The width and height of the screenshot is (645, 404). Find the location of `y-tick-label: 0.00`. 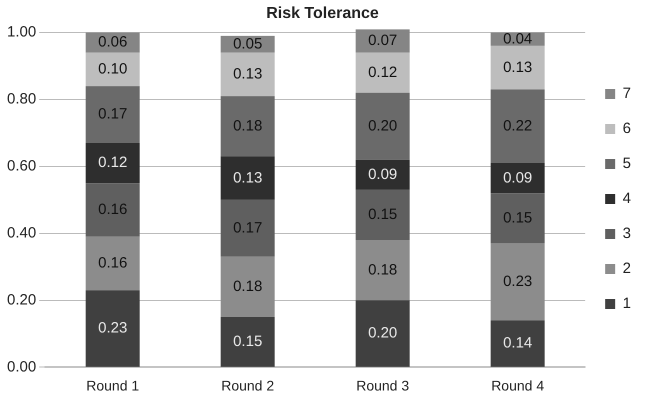

y-tick-label: 0.00 is located at coordinates (21, 367).